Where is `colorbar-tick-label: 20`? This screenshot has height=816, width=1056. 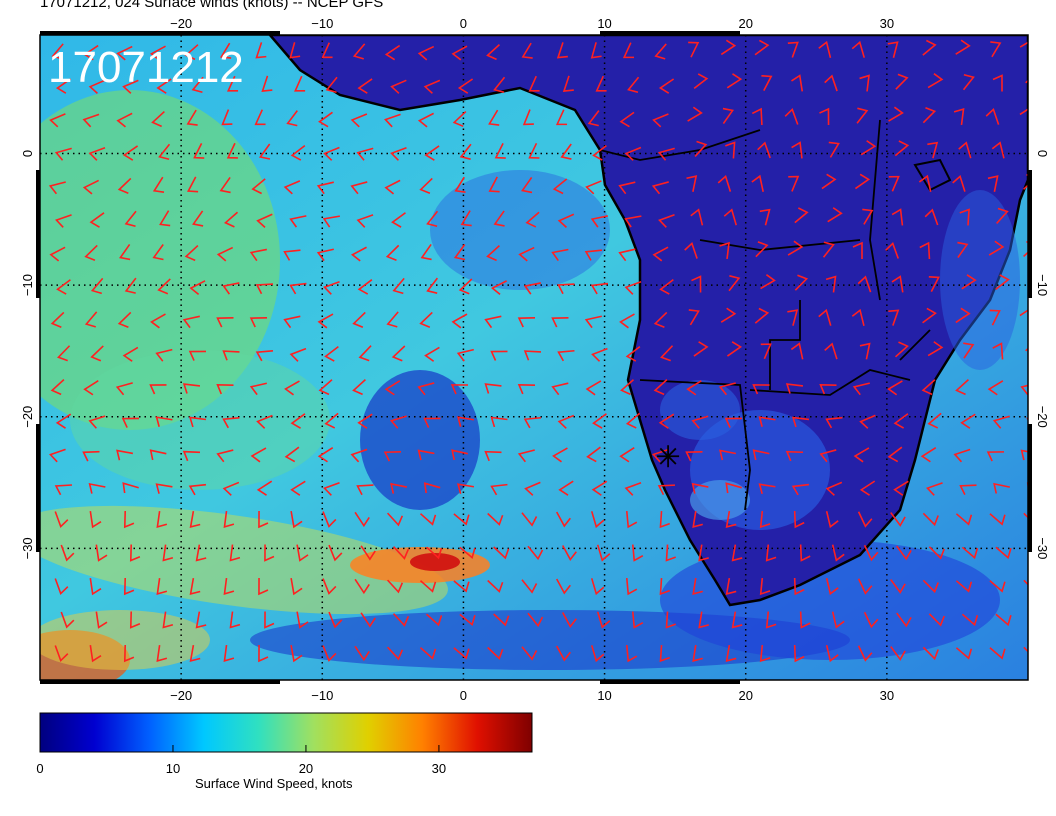
colorbar-tick-label: 20 is located at coordinates (306, 768).